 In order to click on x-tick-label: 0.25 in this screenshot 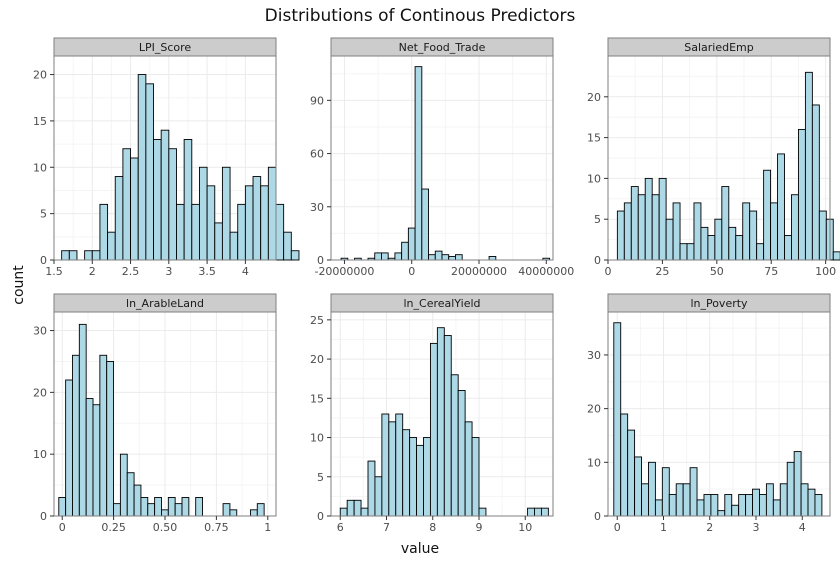, I will do `click(113, 527)`.